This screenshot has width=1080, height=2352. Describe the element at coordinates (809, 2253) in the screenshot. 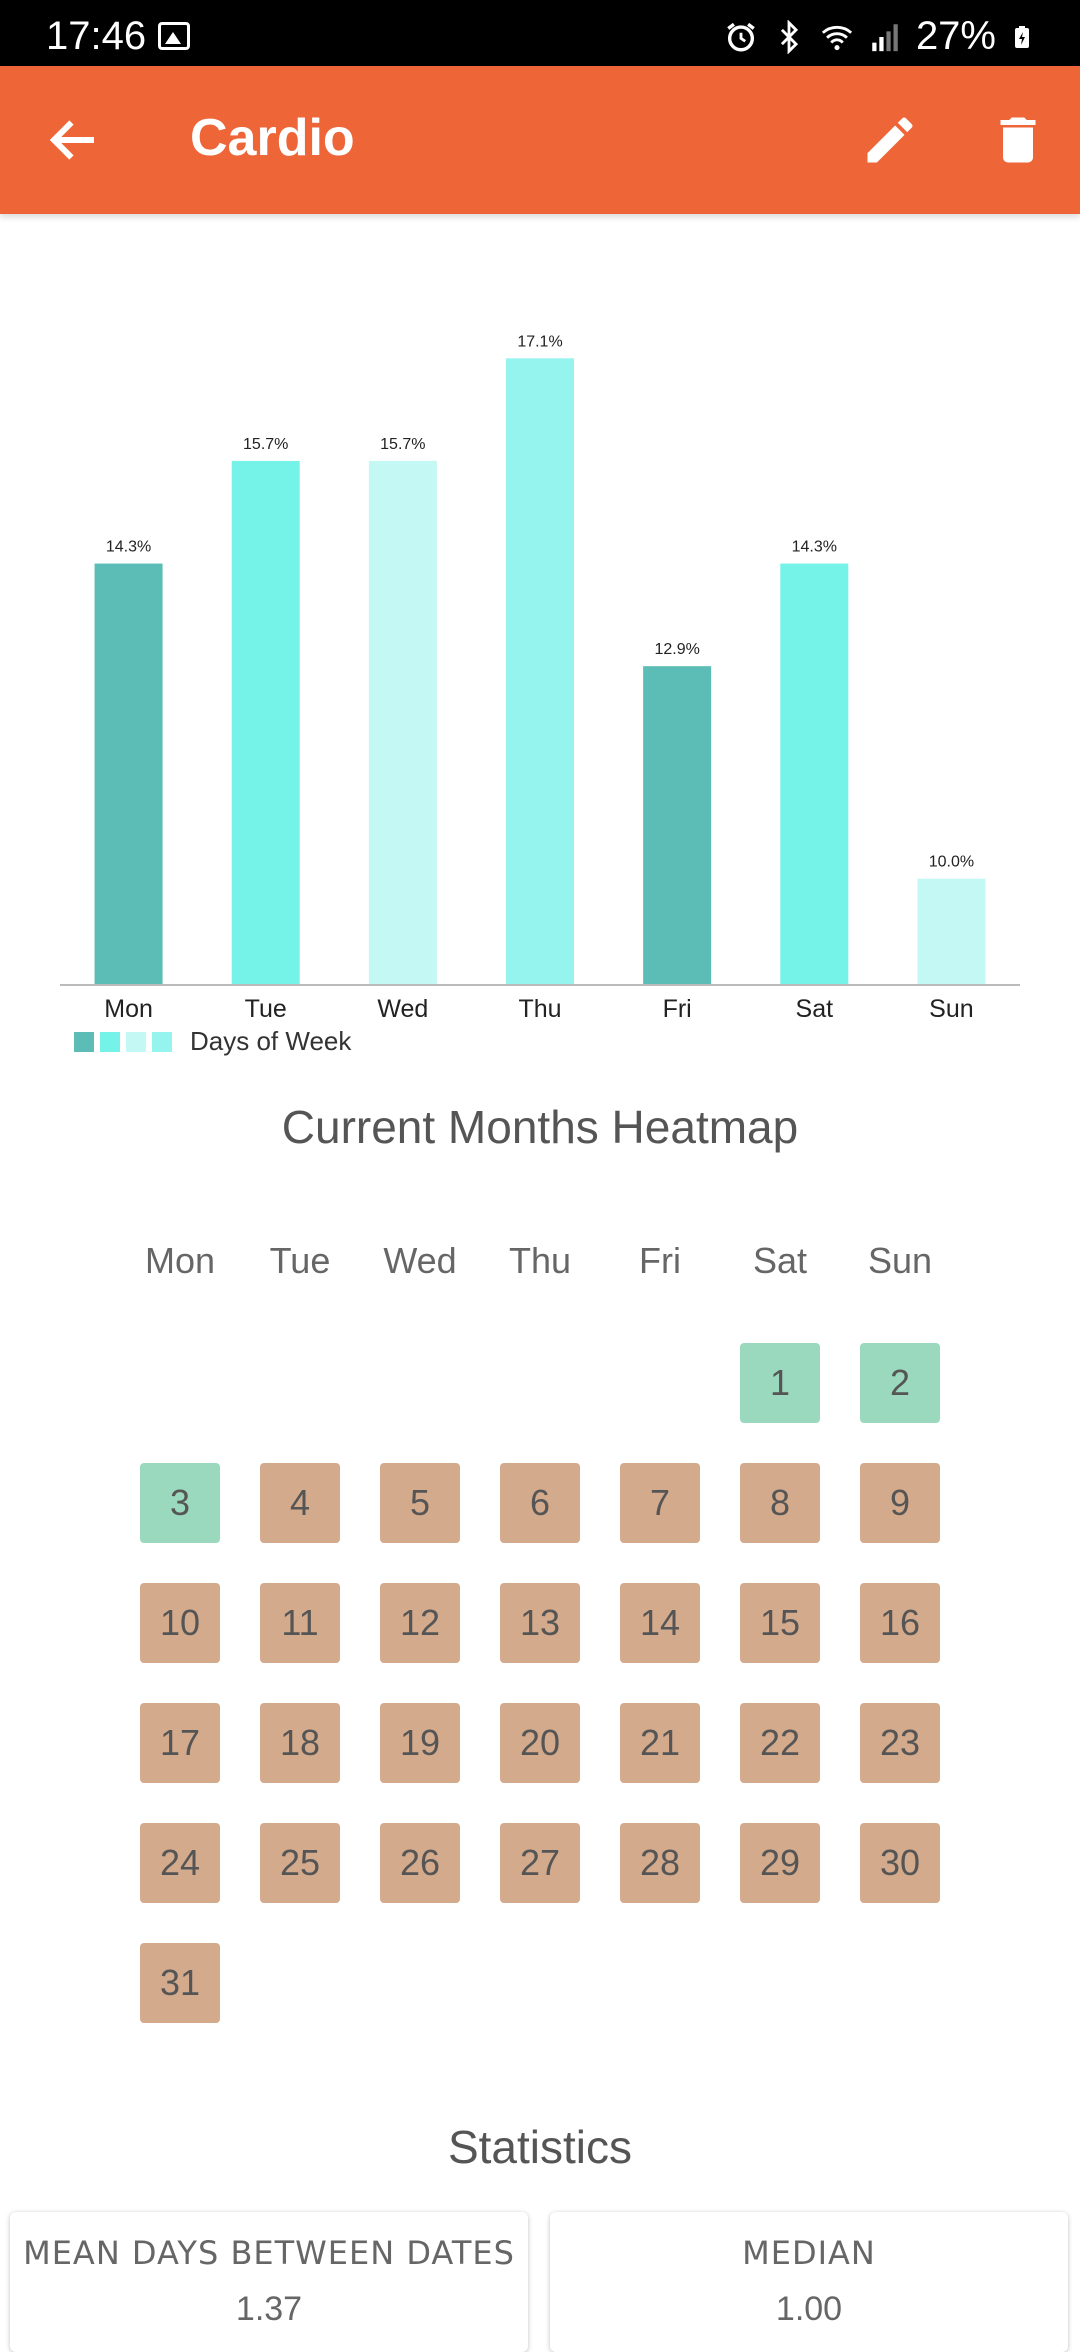

I see `stat-card-title: MEDIAN` at that location.